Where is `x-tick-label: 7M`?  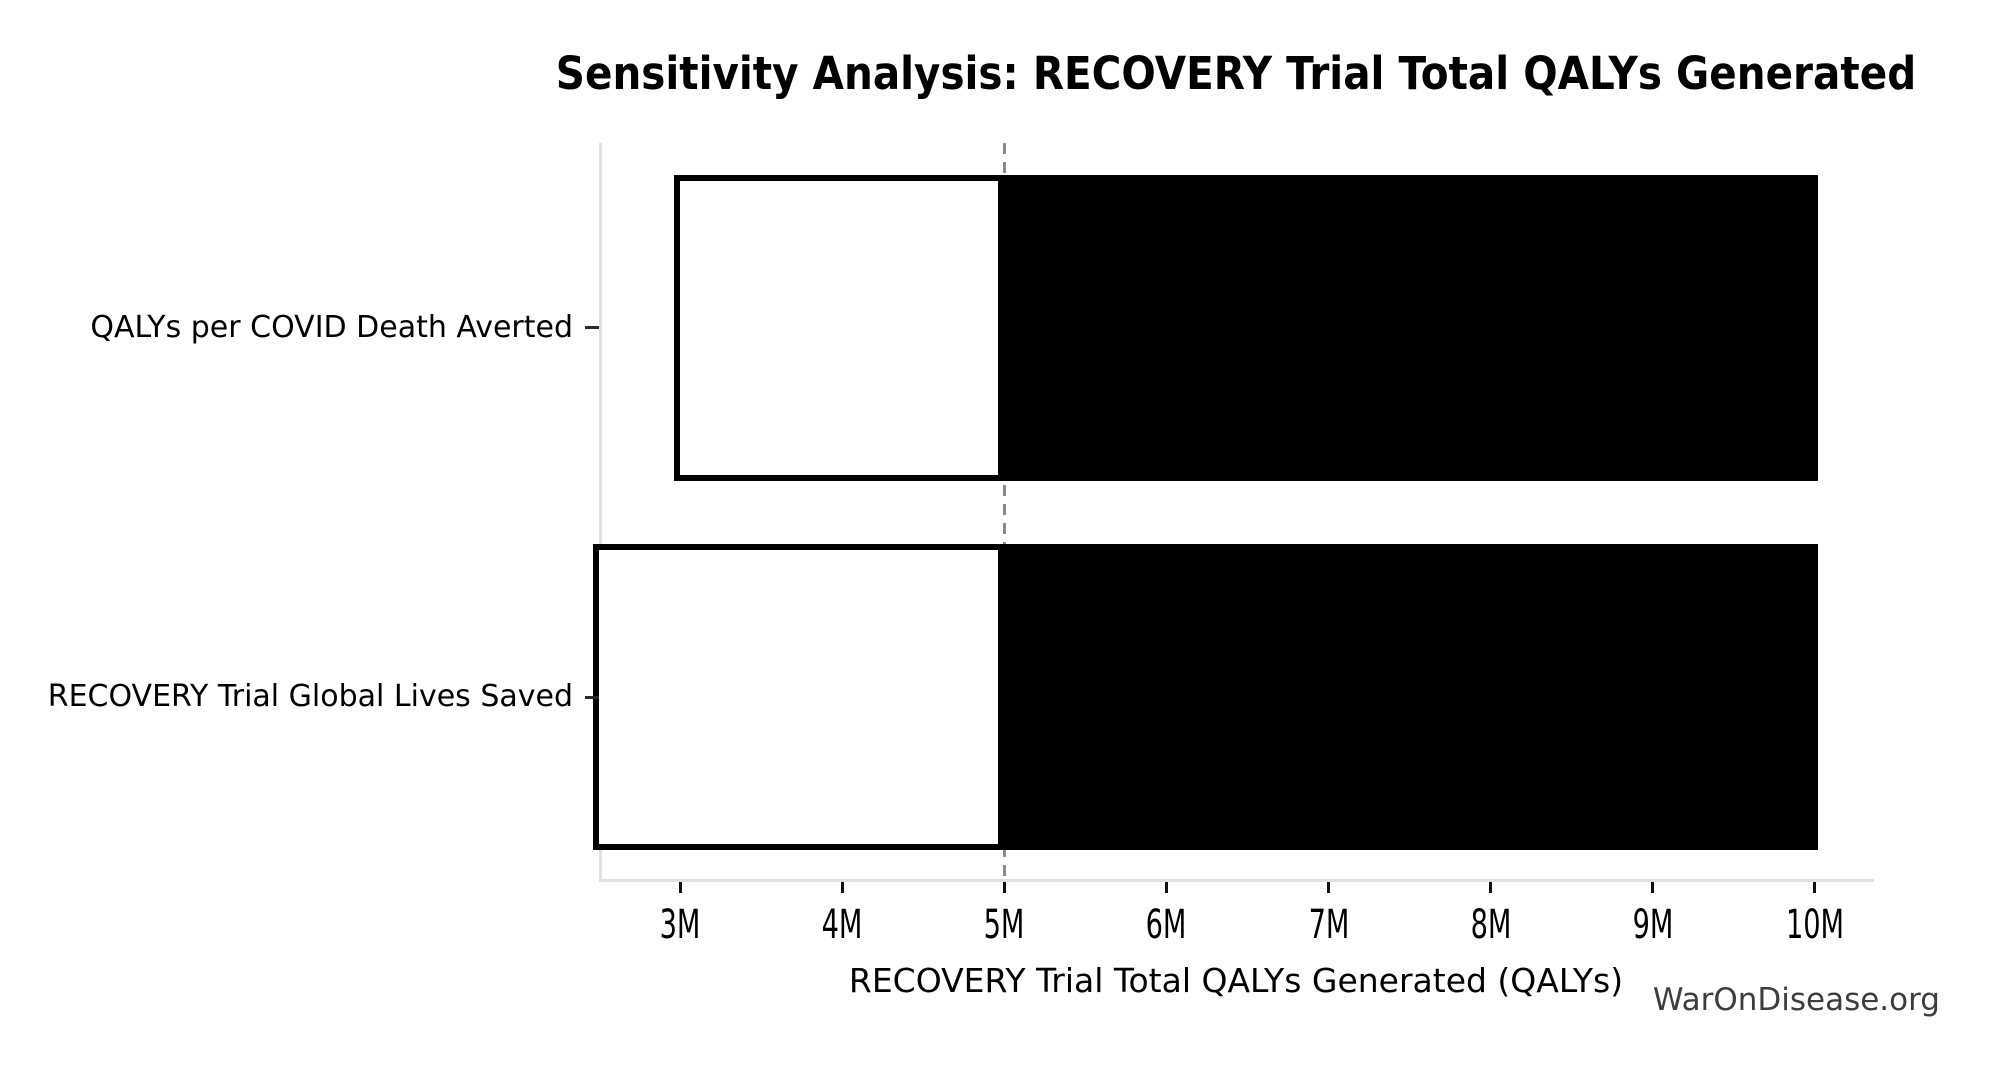
x-tick-label: 7M is located at coordinates (1328, 925).